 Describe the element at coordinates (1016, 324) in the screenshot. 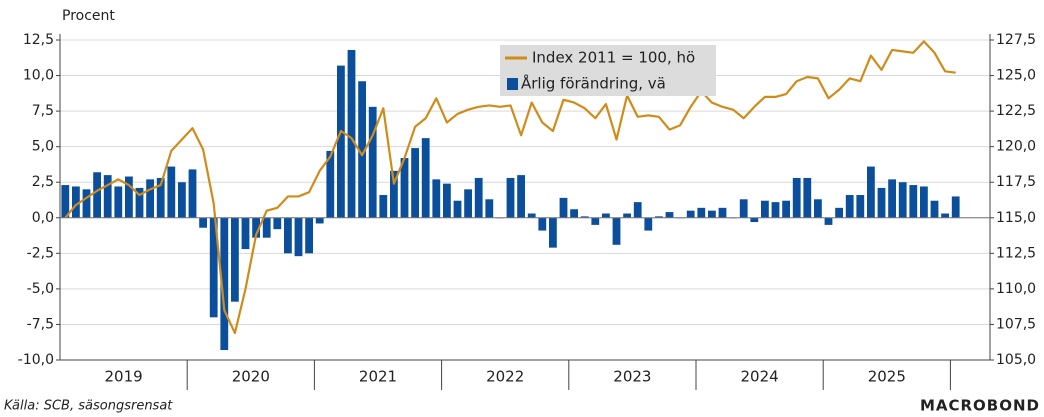

I see `y2-tick-label: 107,5` at that location.